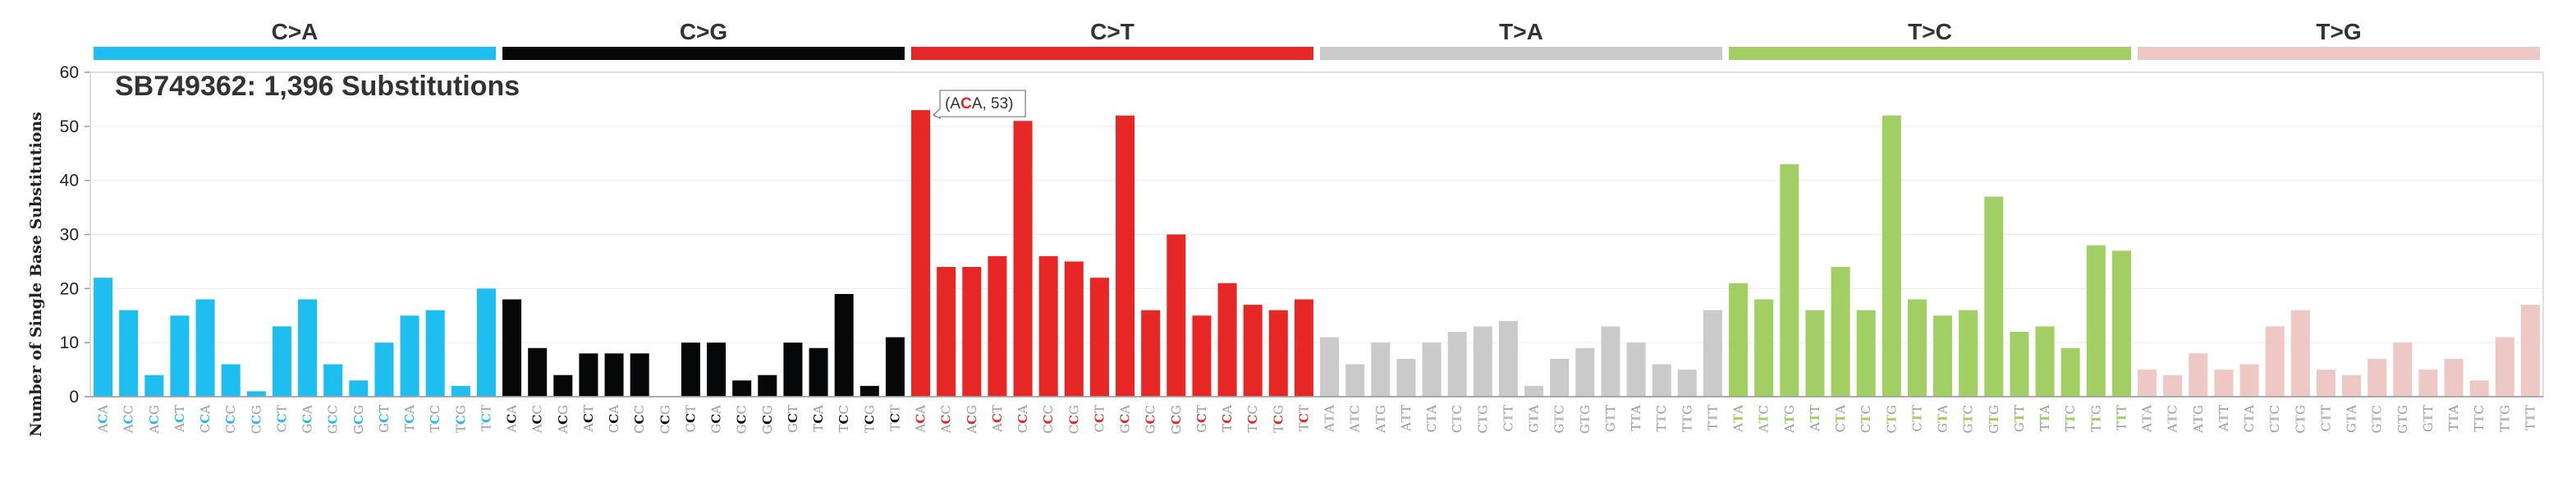 Image resolution: width=2576 pixels, height=501 pixels. I want to click on x-tick-label: GTA, so click(2352, 419).